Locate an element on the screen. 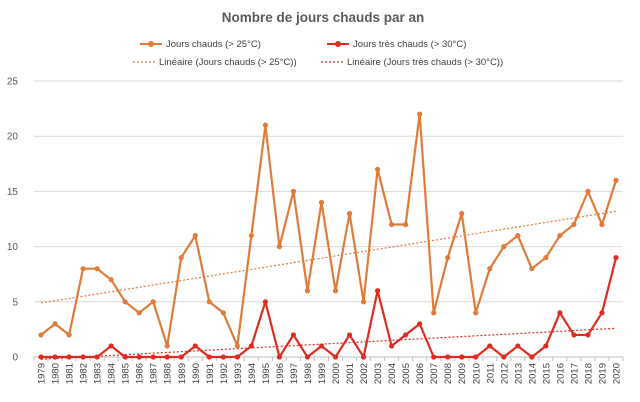 The image size is (640, 402). x-tick-label: 2016 is located at coordinates (560, 373).